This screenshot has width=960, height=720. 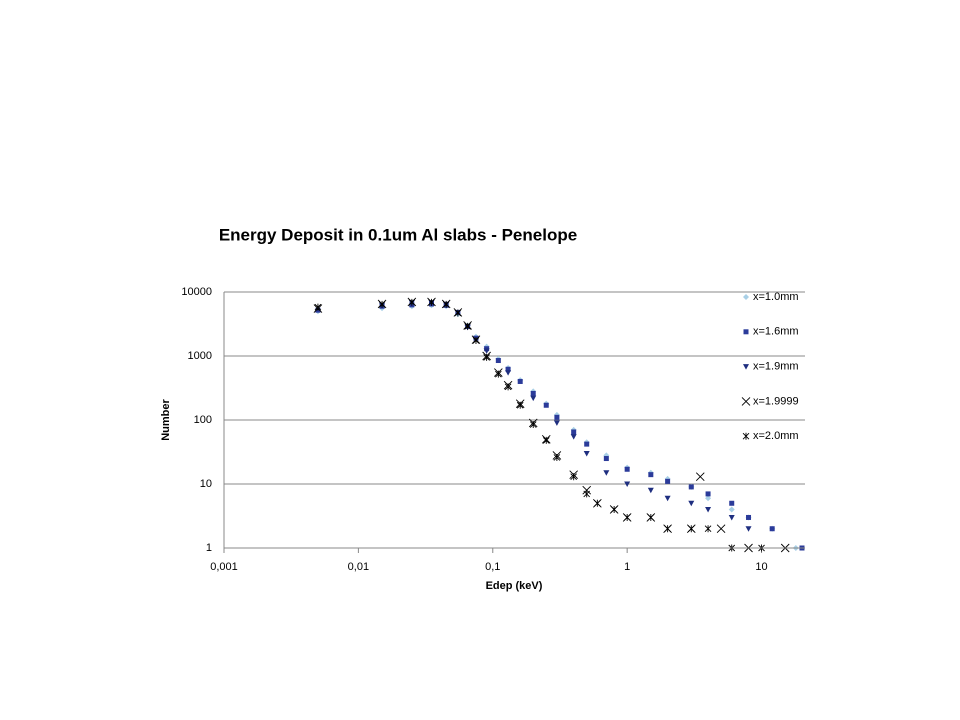 I want to click on x-axis-label: Edep (keV), so click(x=514, y=586).